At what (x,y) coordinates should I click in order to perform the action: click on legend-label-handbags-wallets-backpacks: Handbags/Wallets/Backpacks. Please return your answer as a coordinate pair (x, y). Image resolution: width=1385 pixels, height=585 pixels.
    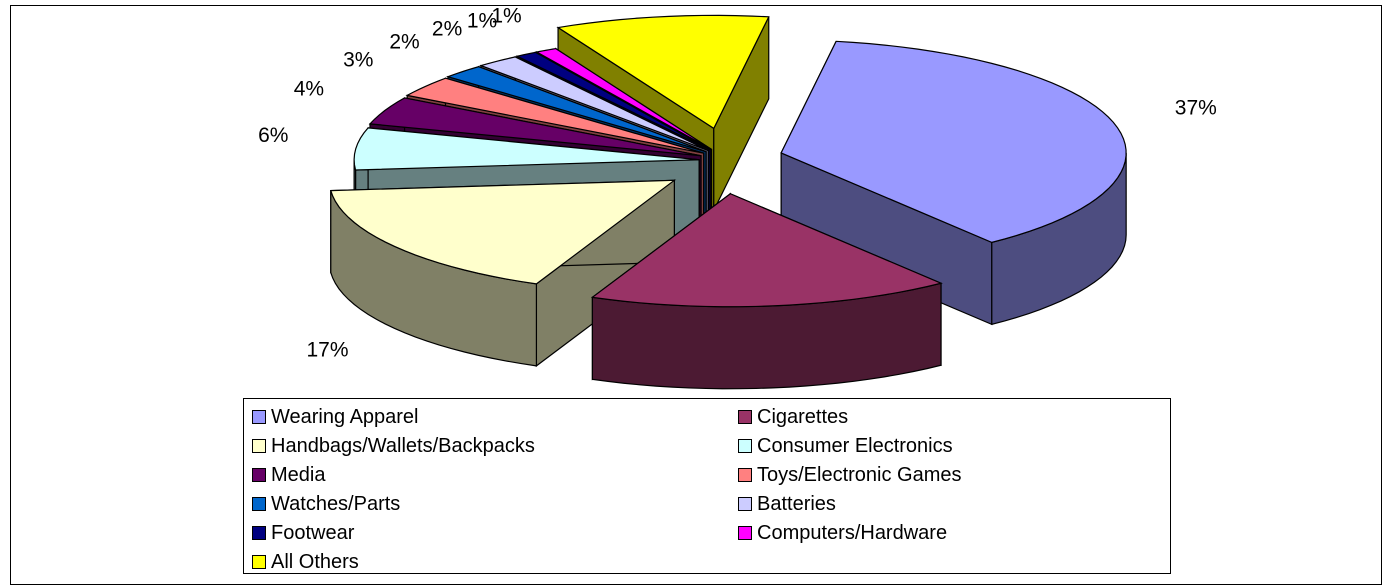
    Looking at the image, I should click on (403, 445).